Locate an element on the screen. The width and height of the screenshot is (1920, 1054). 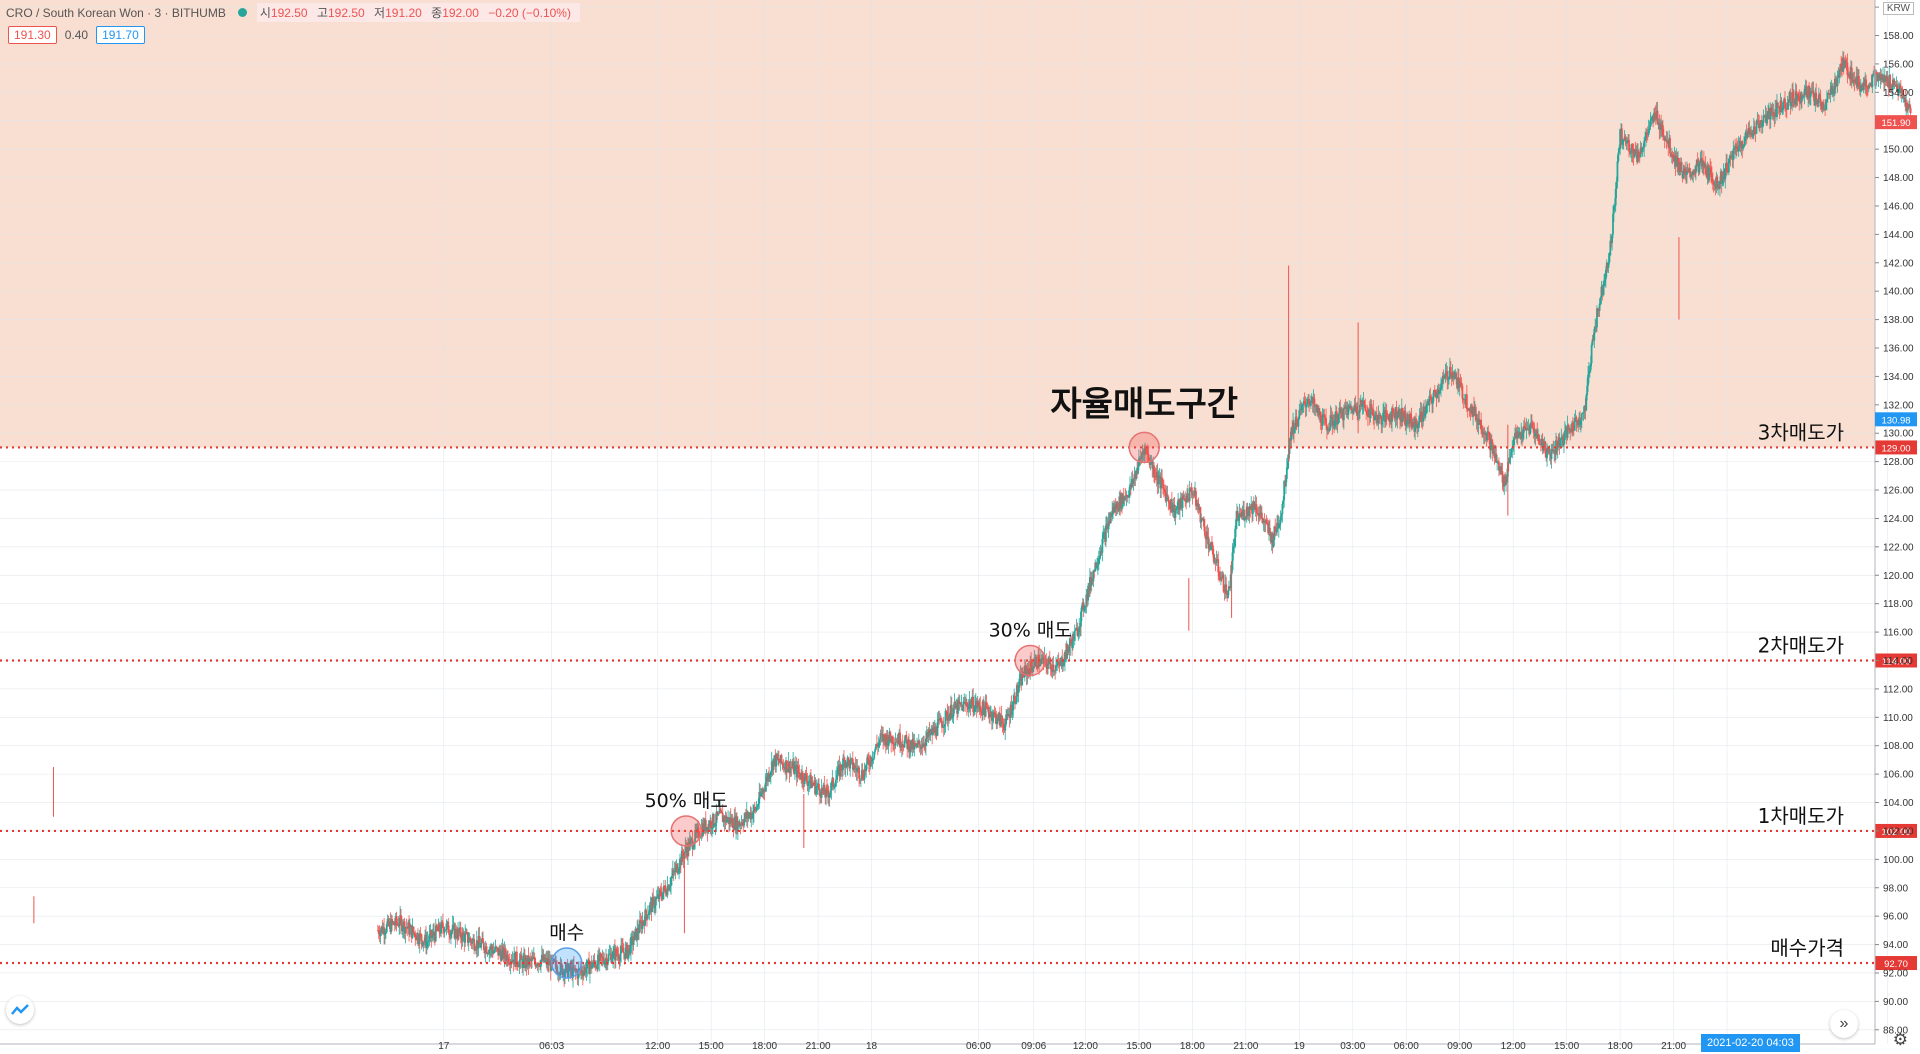
price-tick-label: 124.00 is located at coordinates (1898, 519).